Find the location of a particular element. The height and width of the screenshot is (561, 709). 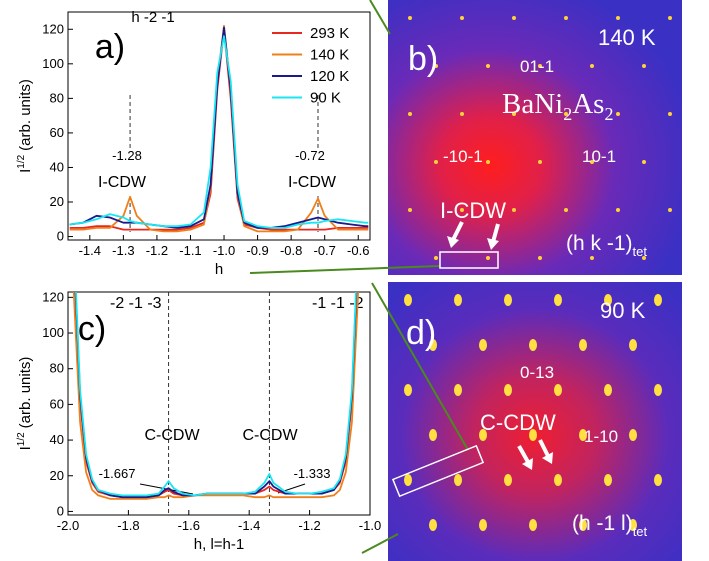

cdw-label: I-CDW is located at coordinates (473, 210).